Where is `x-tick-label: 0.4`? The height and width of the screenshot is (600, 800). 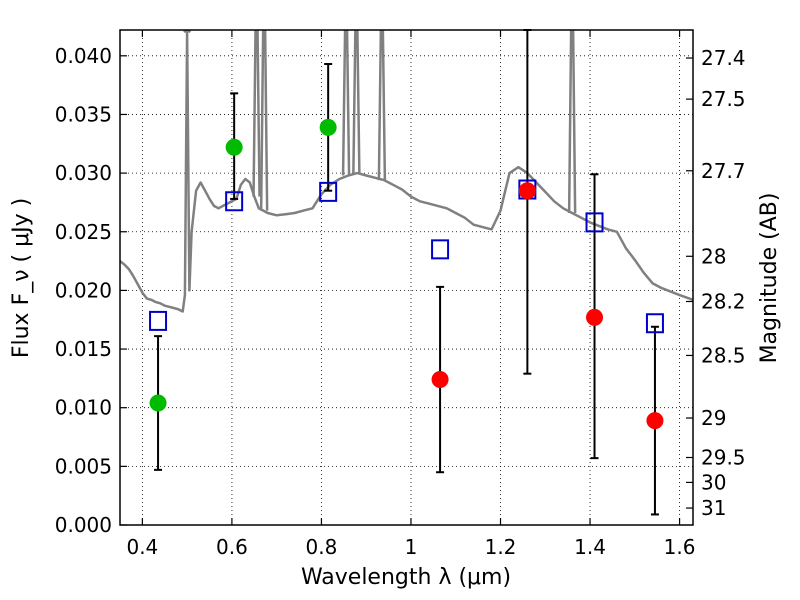
x-tick-label: 0.4 is located at coordinates (142, 547).